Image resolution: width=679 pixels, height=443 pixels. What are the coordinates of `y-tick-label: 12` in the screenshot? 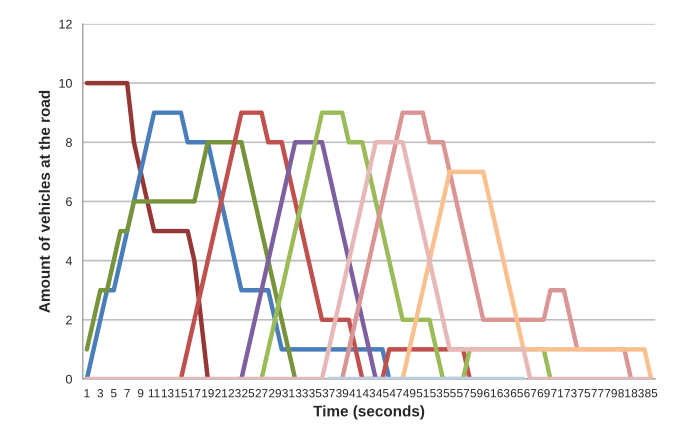 It's located at (65, 24).